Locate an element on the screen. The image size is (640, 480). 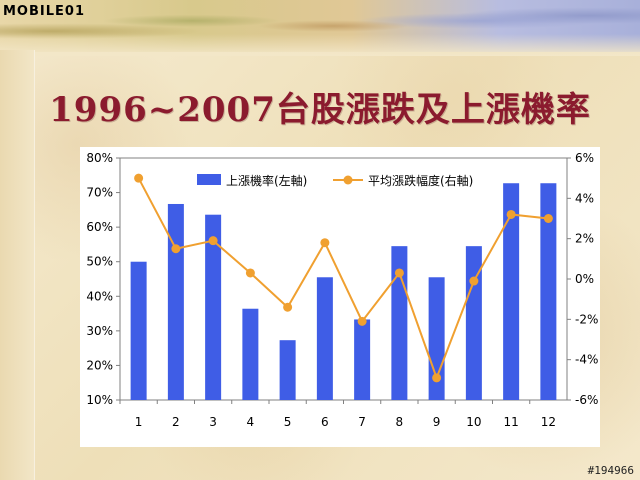
right-axis-tick-label: -4% is located at coordinates (586, 360).